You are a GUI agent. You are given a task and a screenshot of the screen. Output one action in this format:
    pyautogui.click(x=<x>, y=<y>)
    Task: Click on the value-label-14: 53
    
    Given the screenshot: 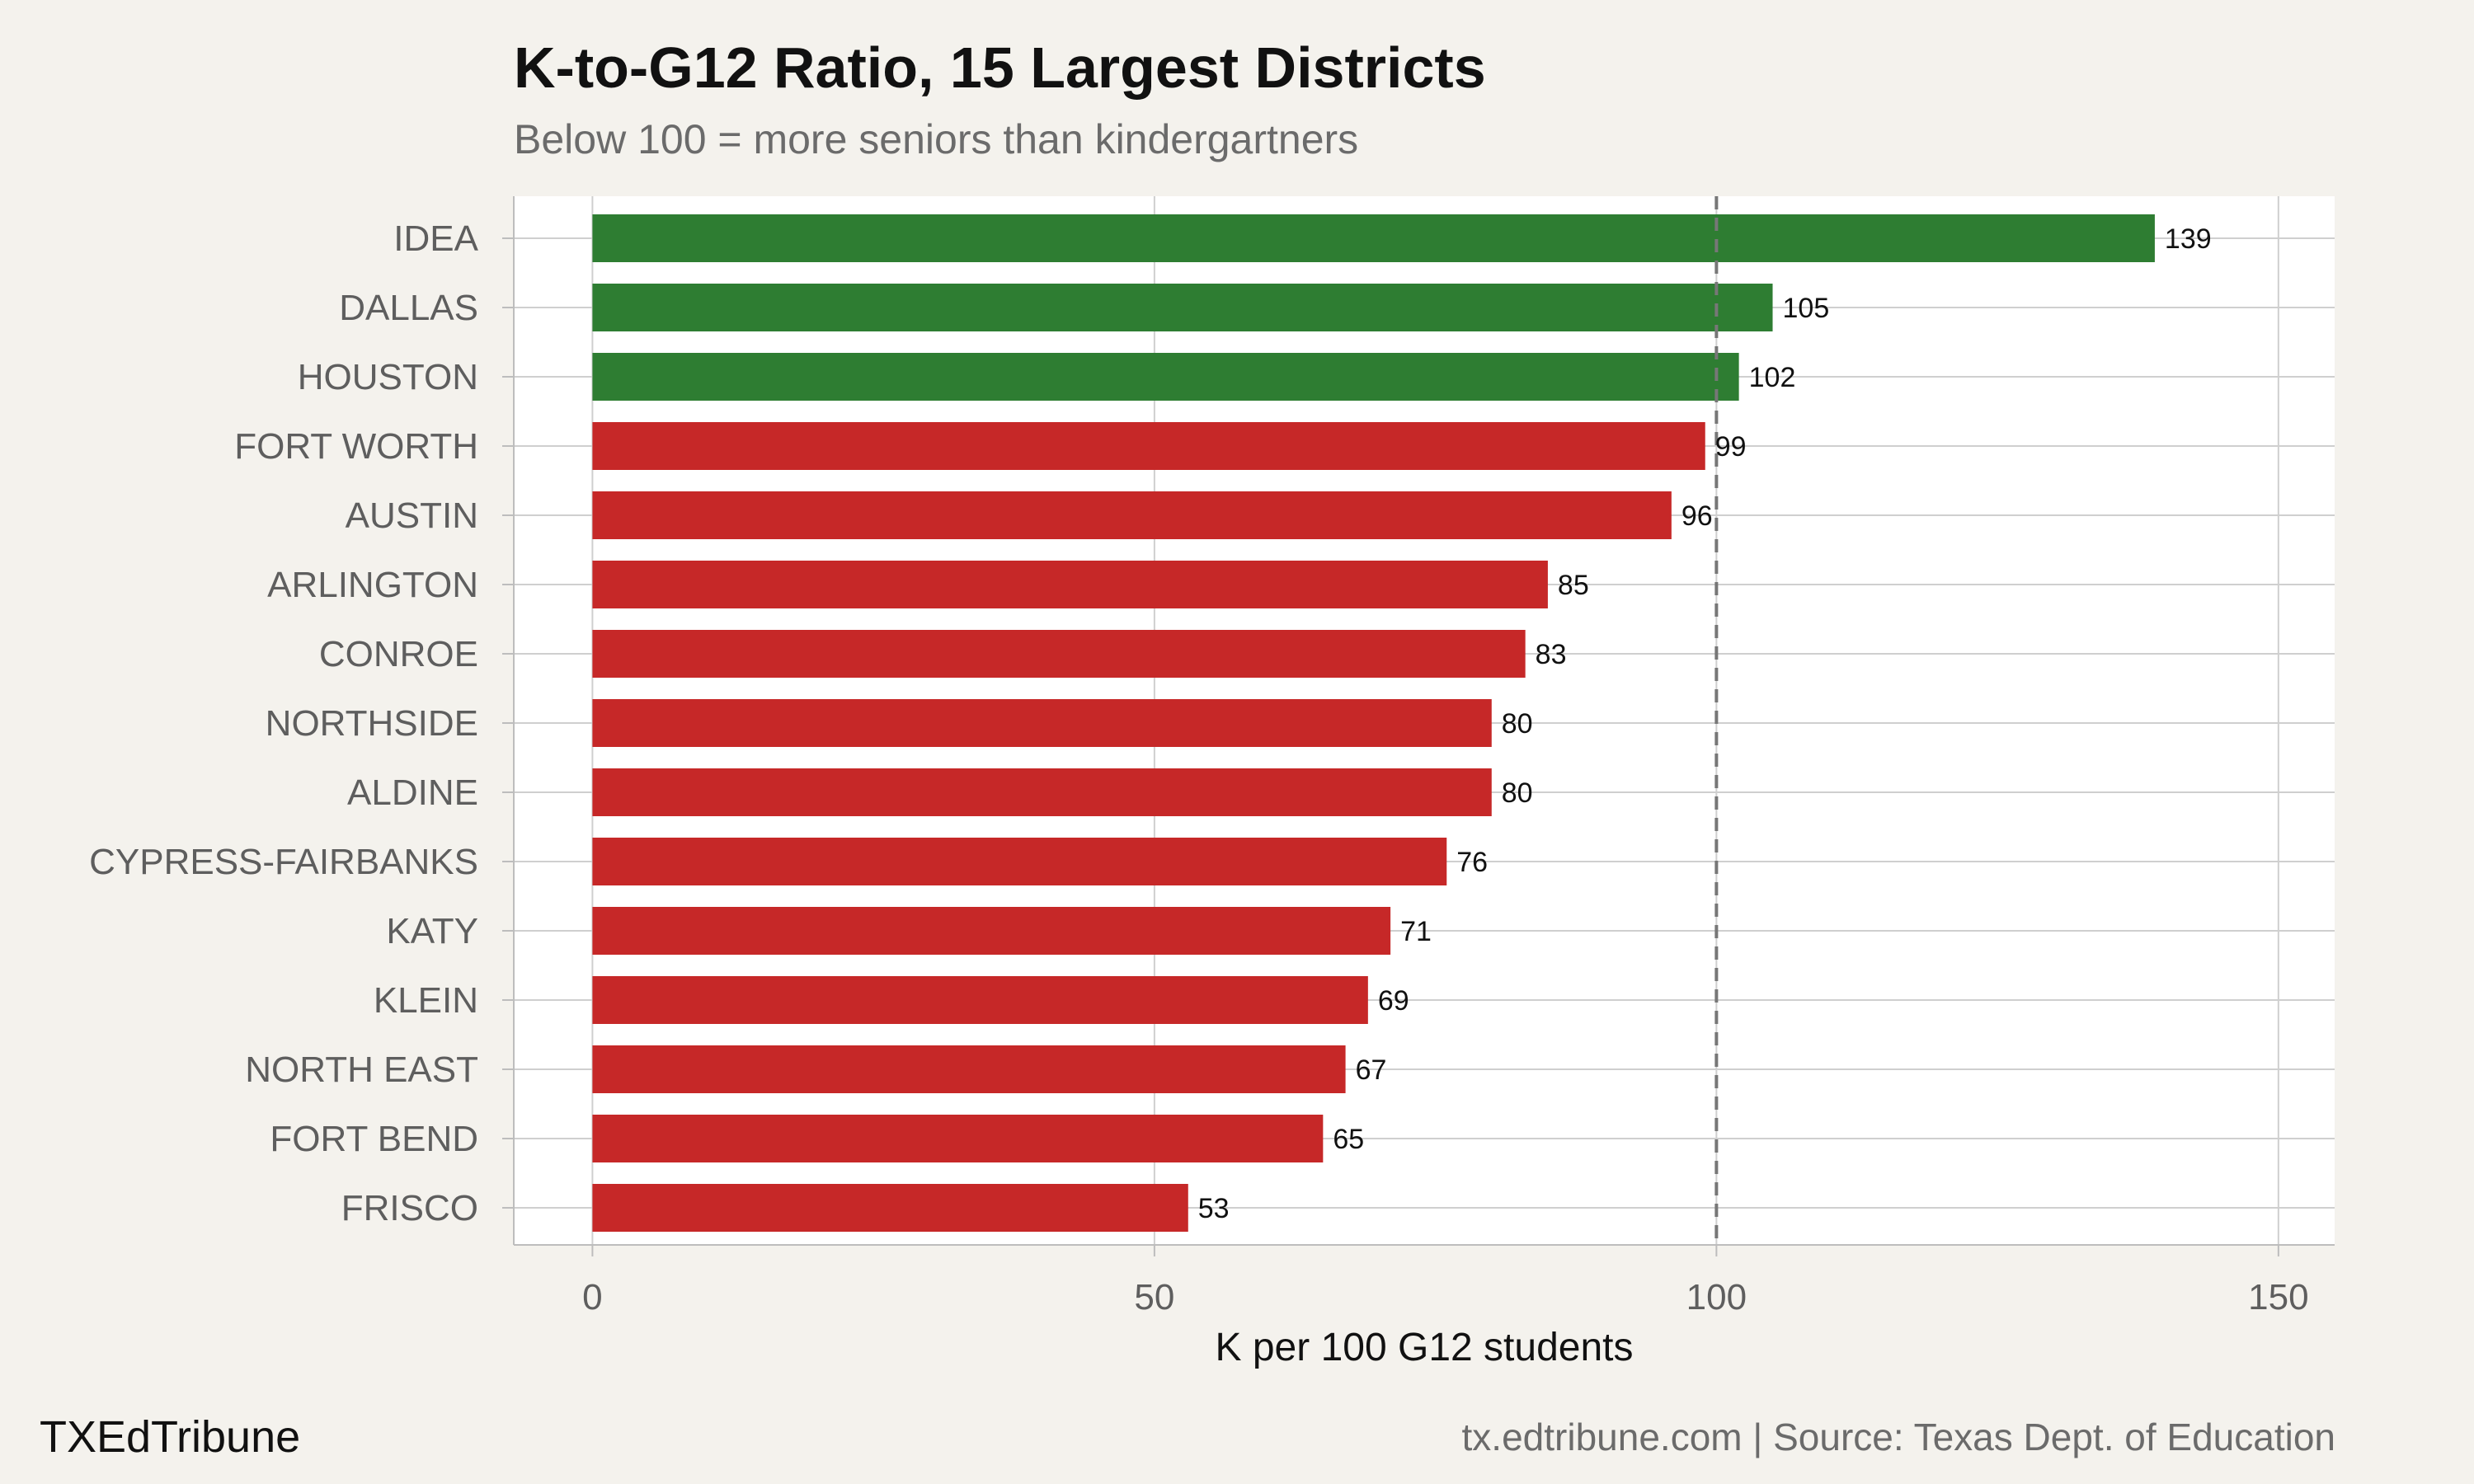 What is the action you would take?
    pyautogui.click(x=1214, y=1208)
    